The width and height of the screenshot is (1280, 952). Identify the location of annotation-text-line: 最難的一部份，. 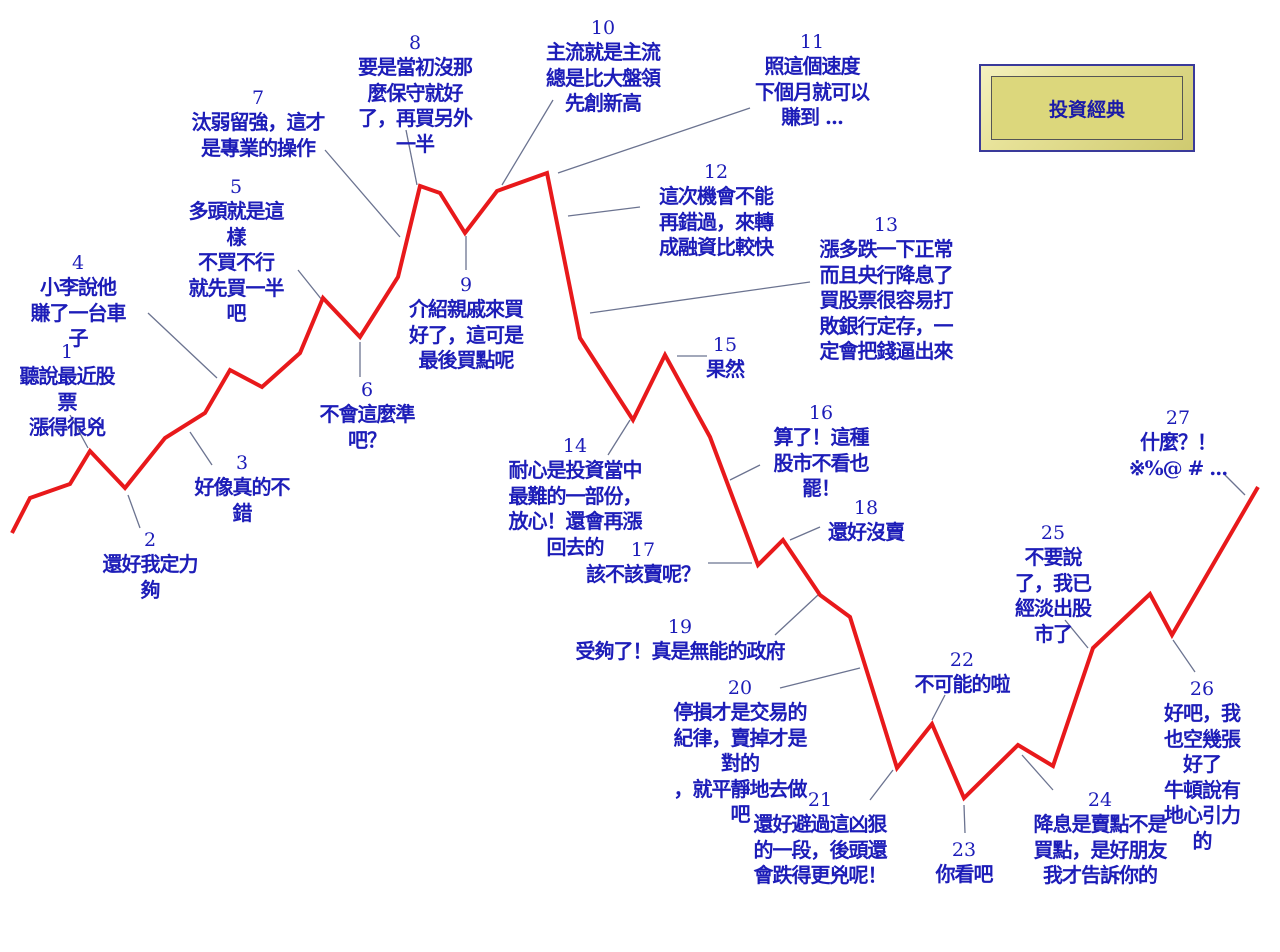
(575, 495).